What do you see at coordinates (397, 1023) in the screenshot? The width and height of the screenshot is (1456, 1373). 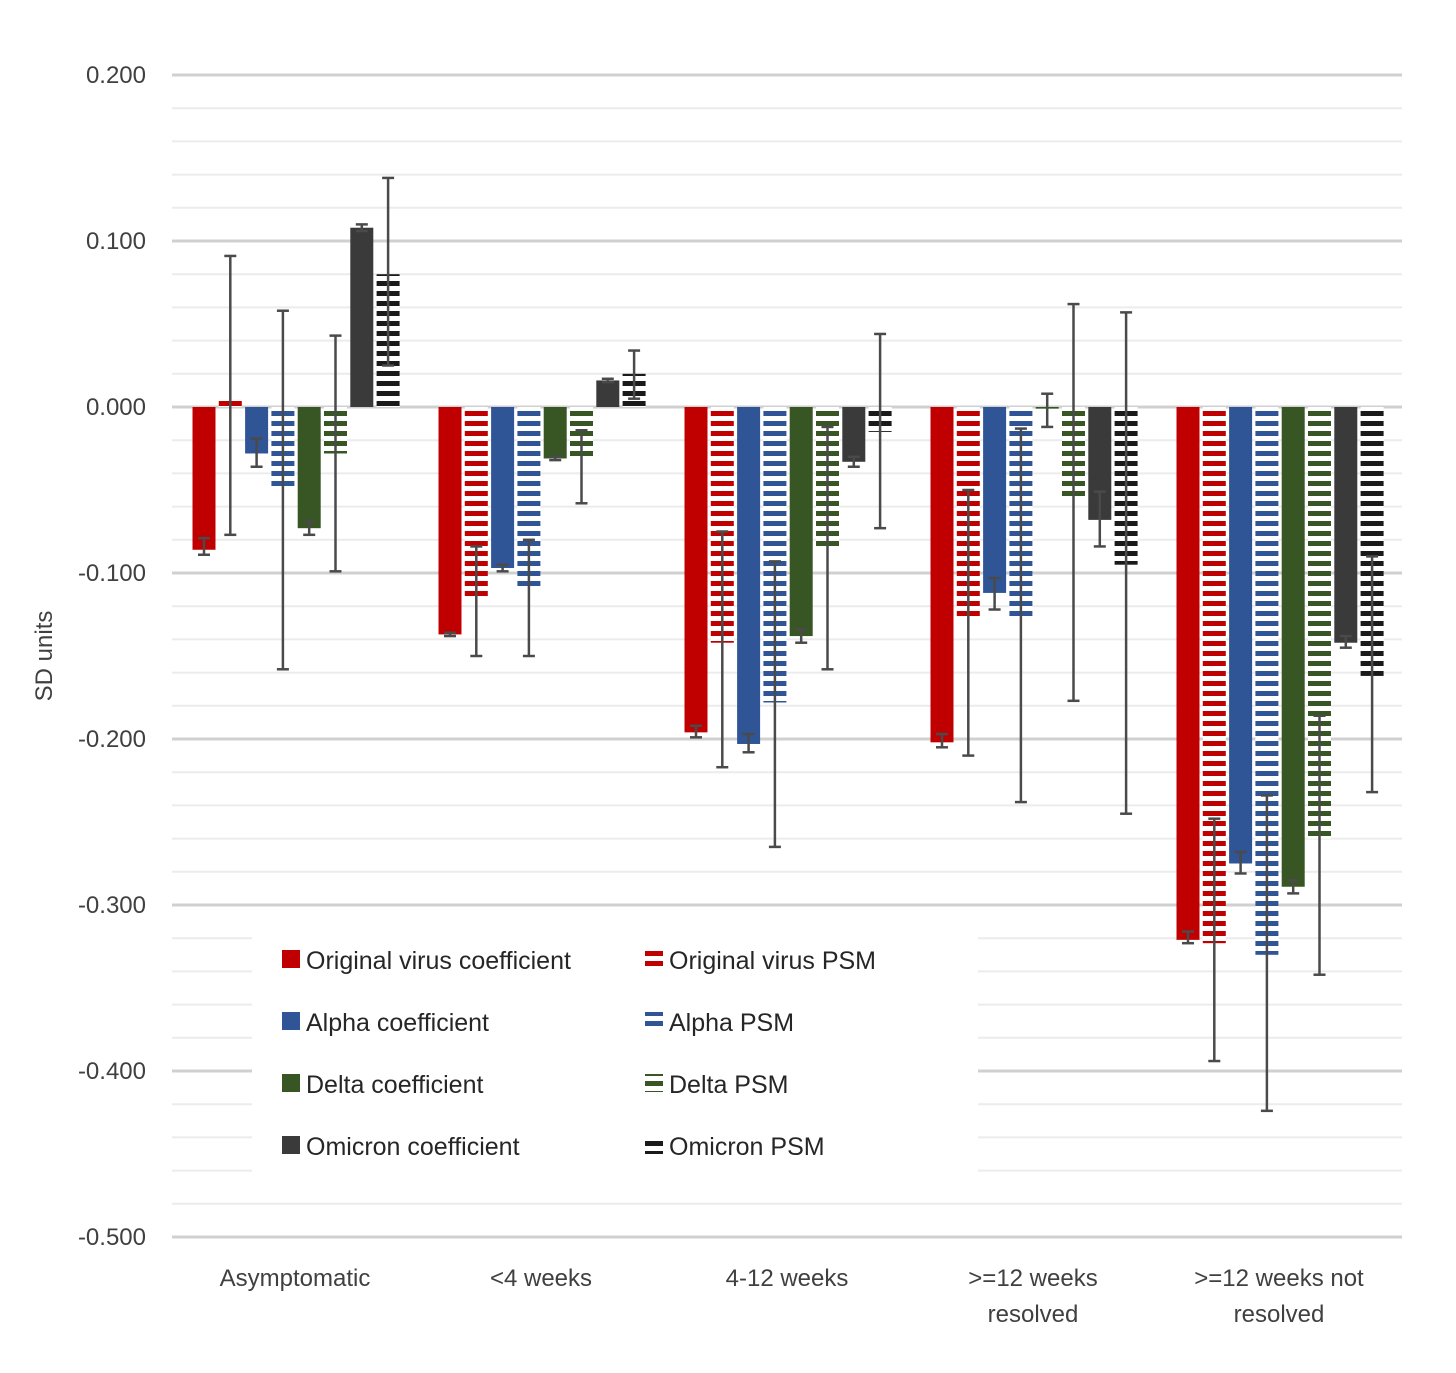 I see `legend-label: Alpha coefficient` at bounding box center [397, 1023].